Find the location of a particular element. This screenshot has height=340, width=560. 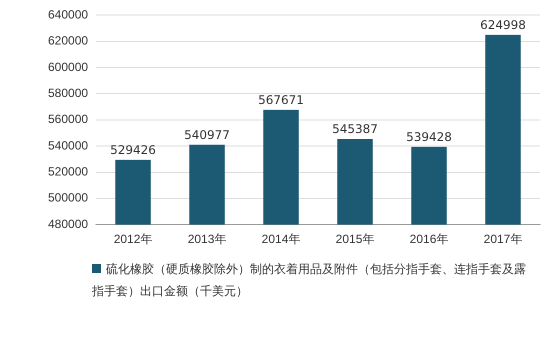

legend-label: 硫化橡胶（硬质橡胶除外）制的衣着用品及附件（包括分指手套、连指手套及露指手套）出口金额（千美元） is located at coordinates (309, 280).